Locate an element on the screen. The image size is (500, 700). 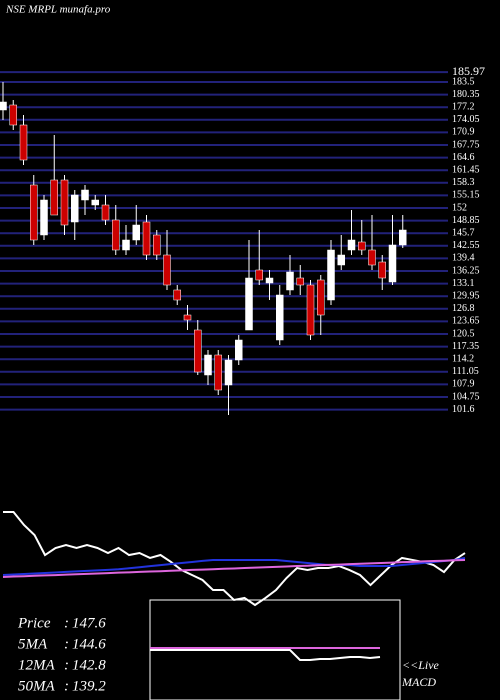
stat-label: Price is located at coordinates (34, 623).